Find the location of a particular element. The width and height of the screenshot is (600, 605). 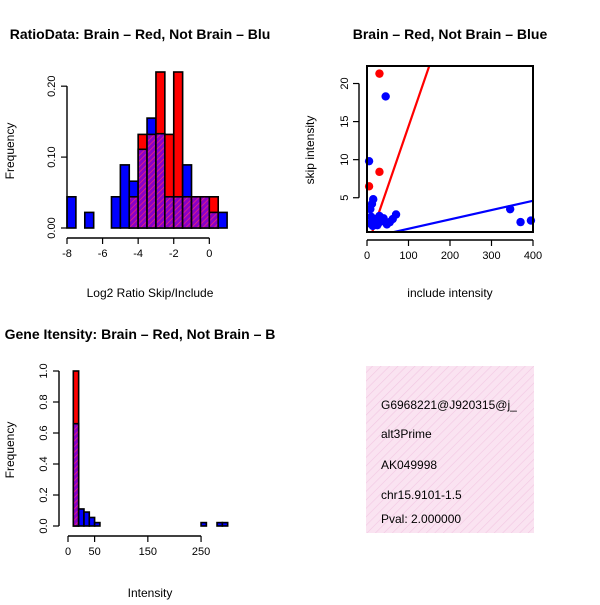

ratio-histogram-x-tick-label: -2 is located at coordinates (174, 254).